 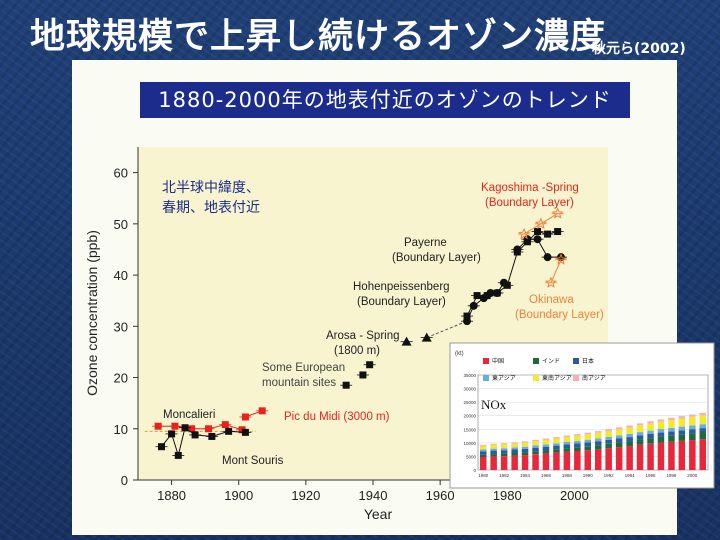 What do you see at coordinates (494, 404) in the screenshot?
I see `inset-title: NOx` at bounding box center [494, 404].